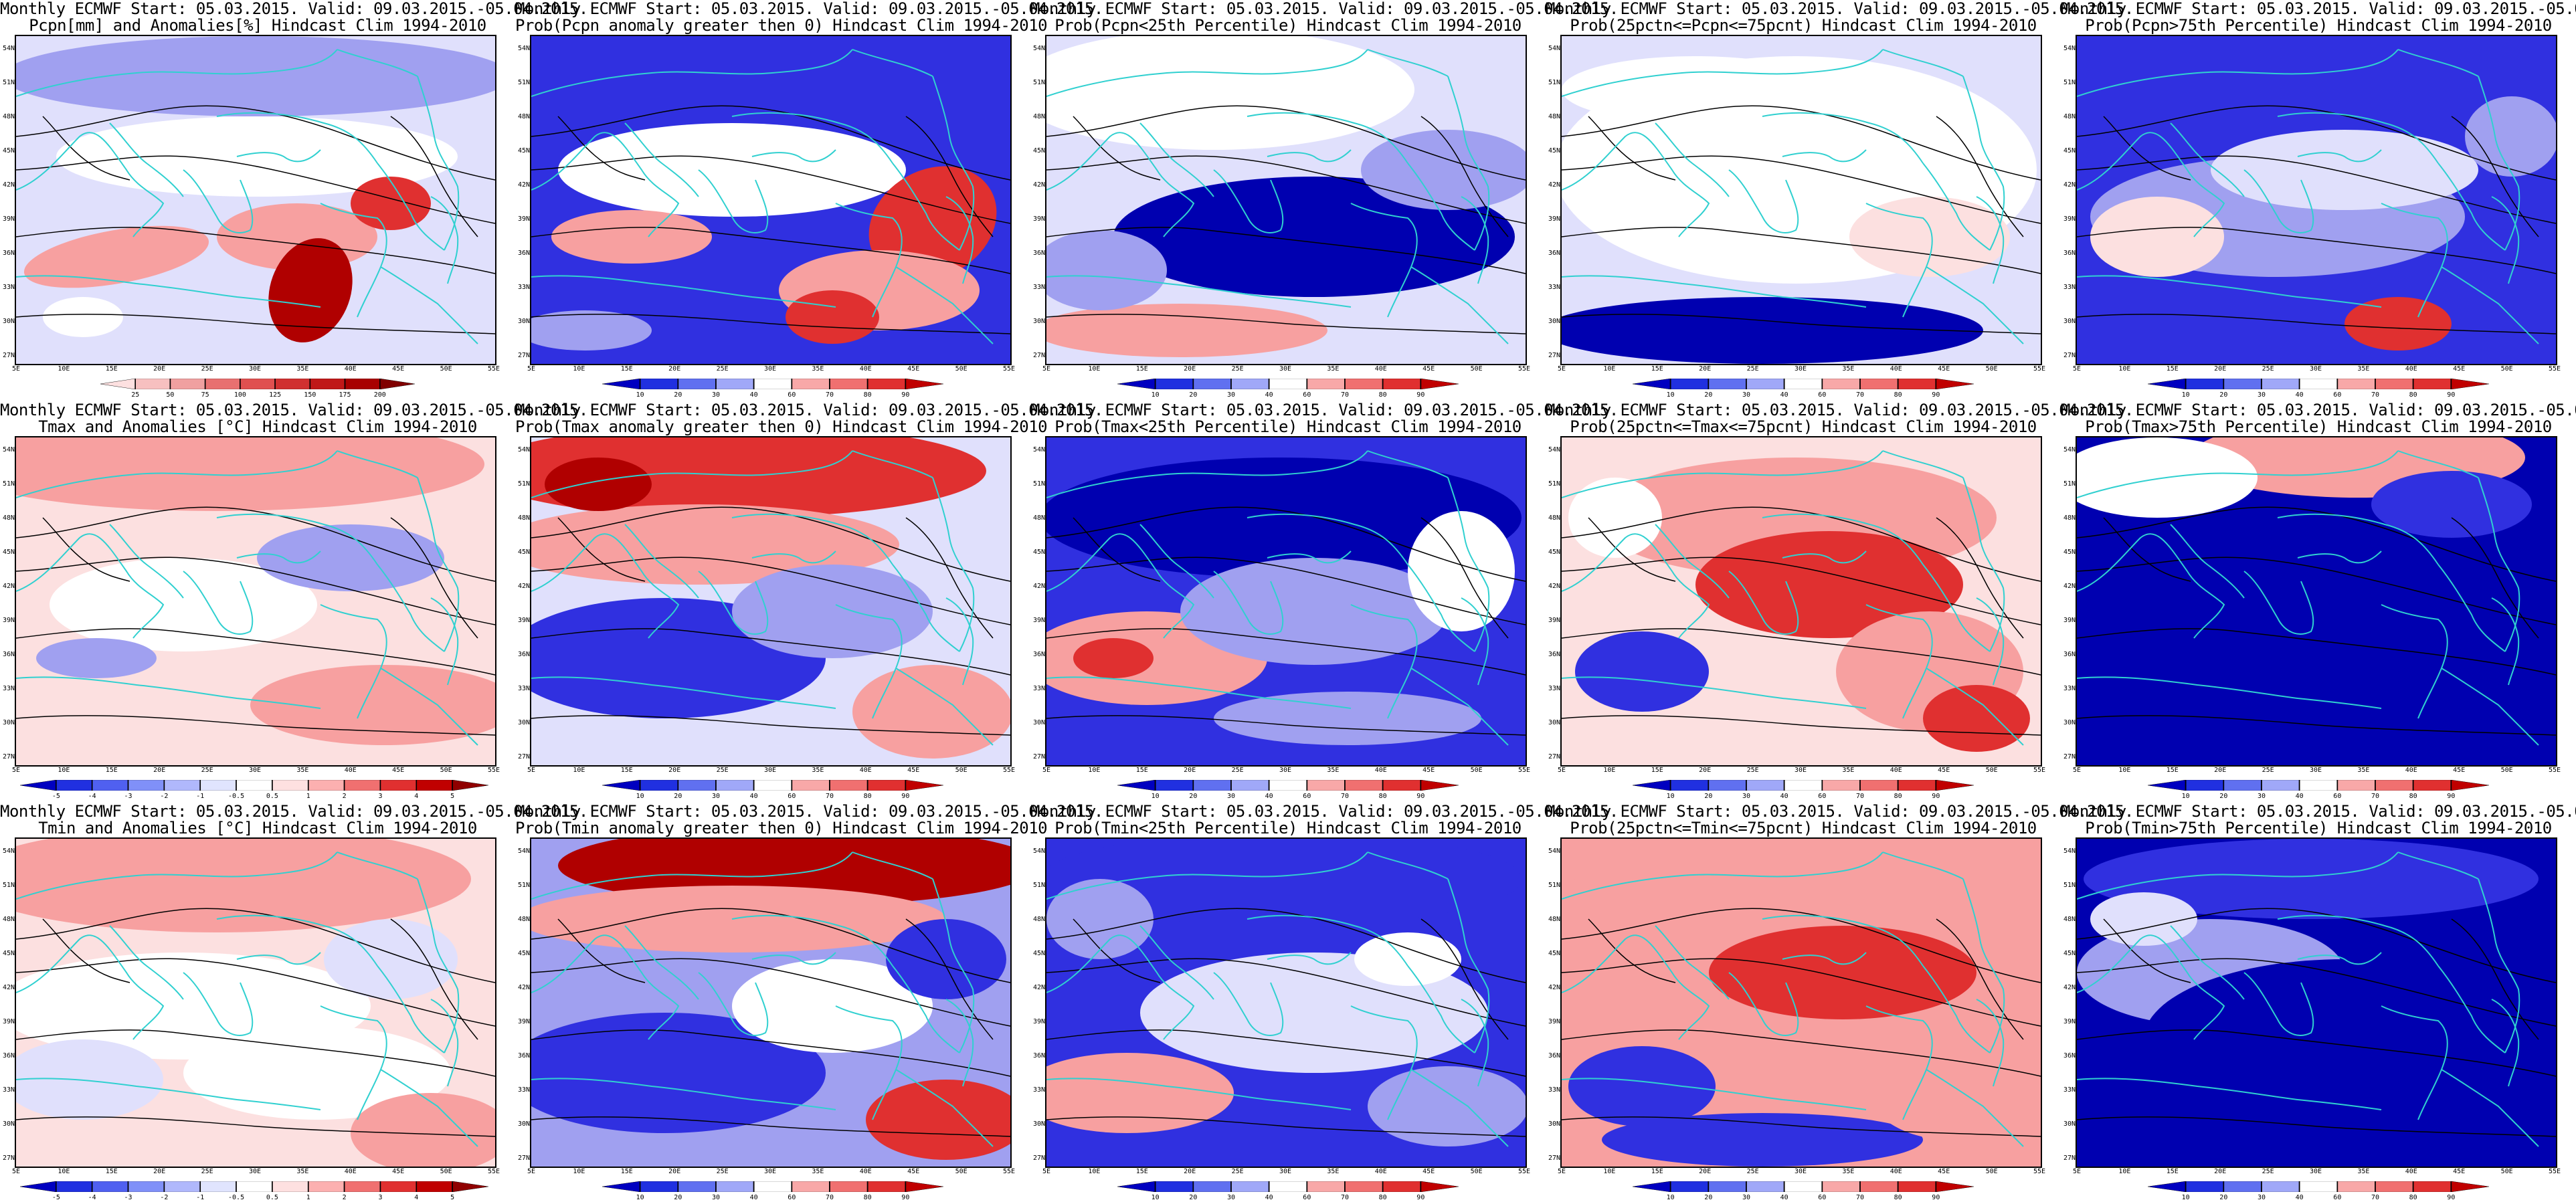 The image size is (2576, 1204). Describe the element at coordinates (1896, 369) in the screenshot. I see `longitude-tick-label: 40E` at that location.